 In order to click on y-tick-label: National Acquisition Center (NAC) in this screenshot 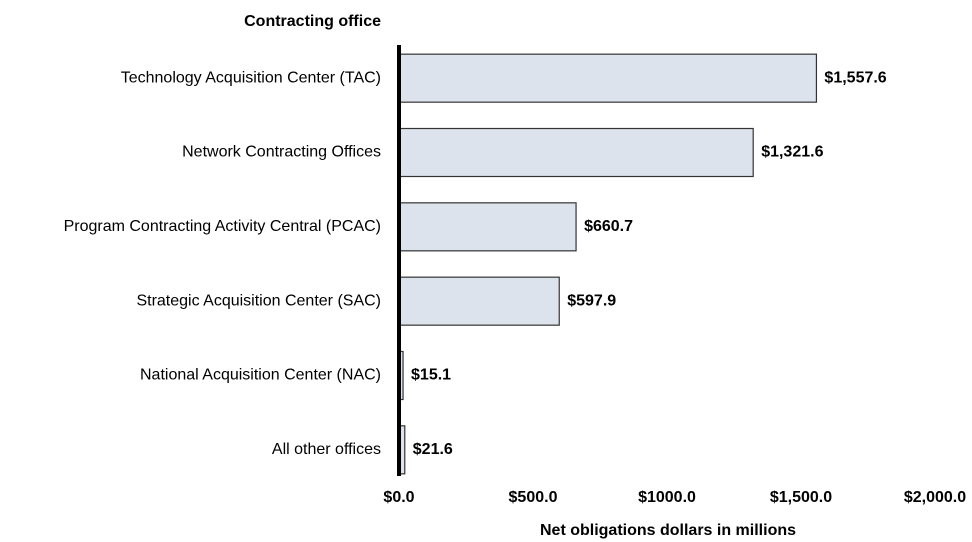, I will do `click(260, 375)`.